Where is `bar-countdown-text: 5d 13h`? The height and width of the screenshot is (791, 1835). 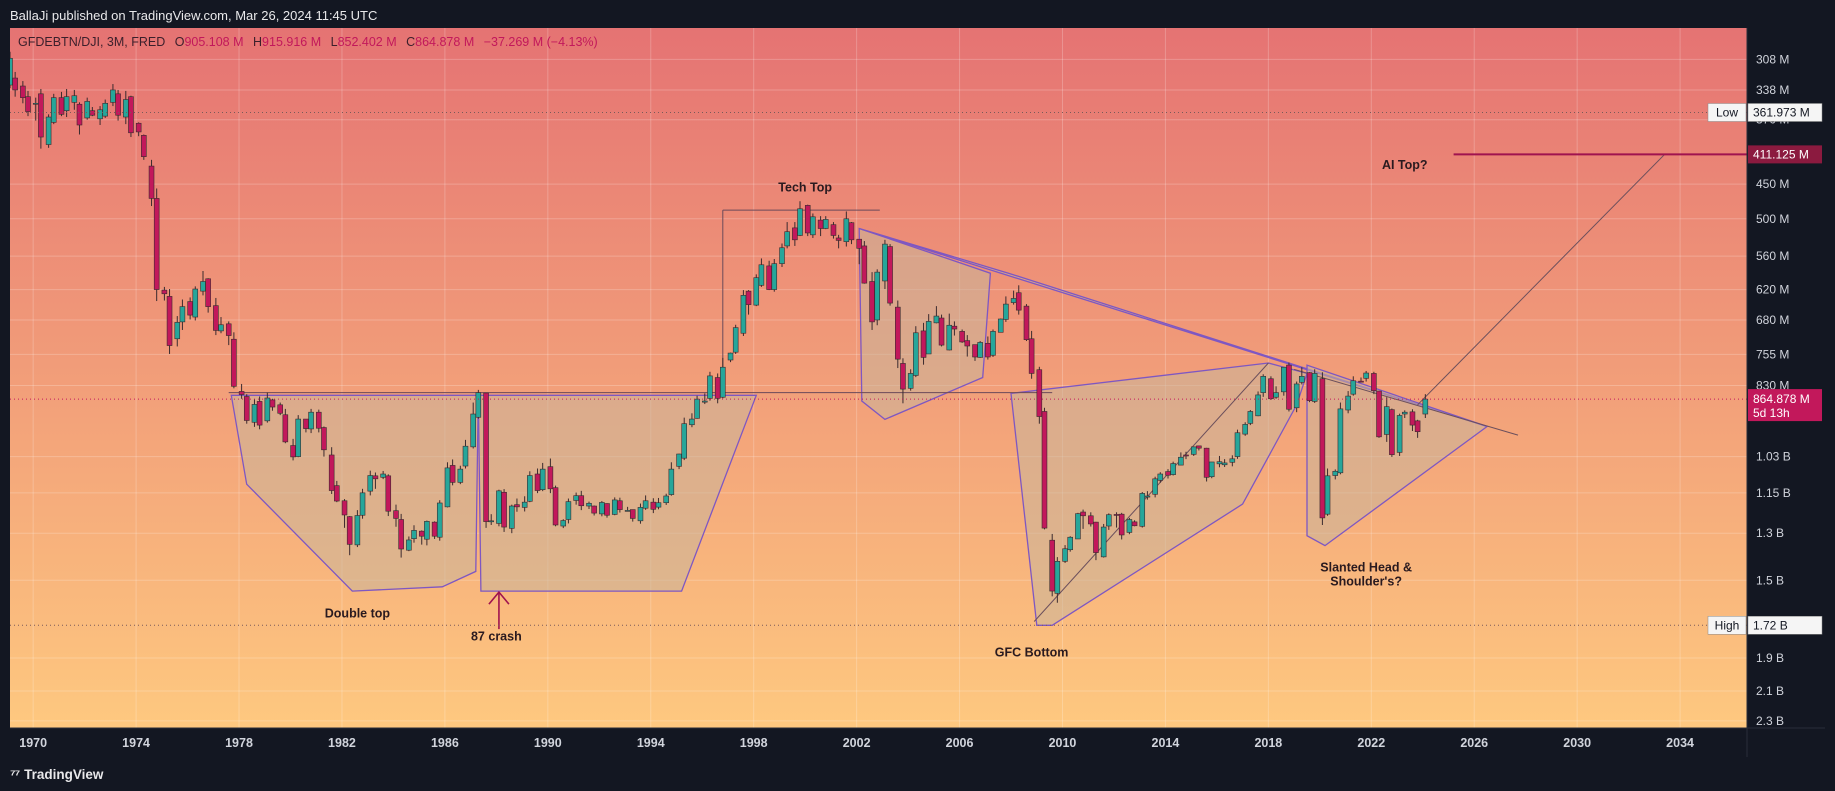
bar-countdown-text: 5d 13h is located at coordinates (1771, 413).